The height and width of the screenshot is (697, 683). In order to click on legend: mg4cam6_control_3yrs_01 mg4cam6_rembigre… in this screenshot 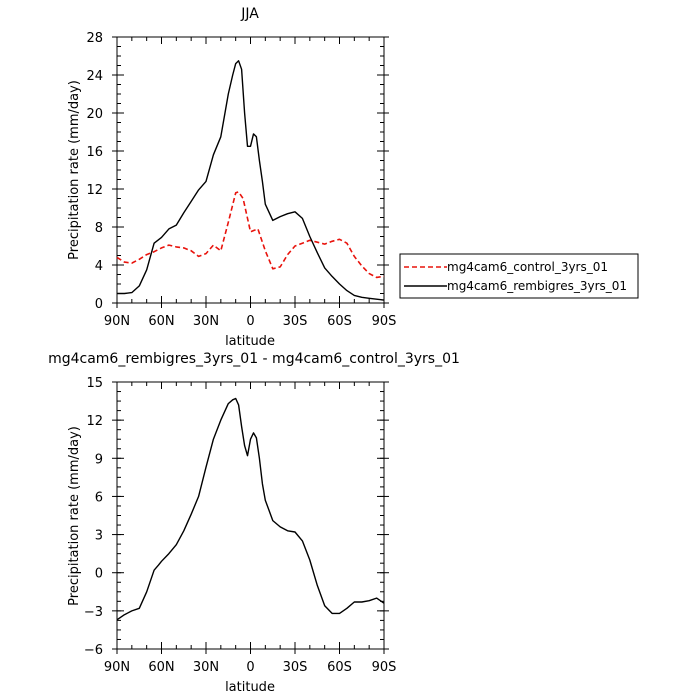, I will do `click(519, 276)`.